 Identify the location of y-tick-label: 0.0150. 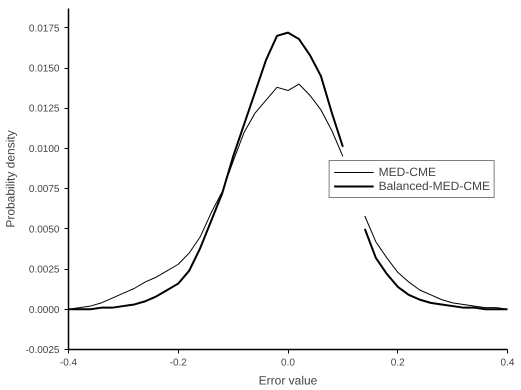
(44, 69).